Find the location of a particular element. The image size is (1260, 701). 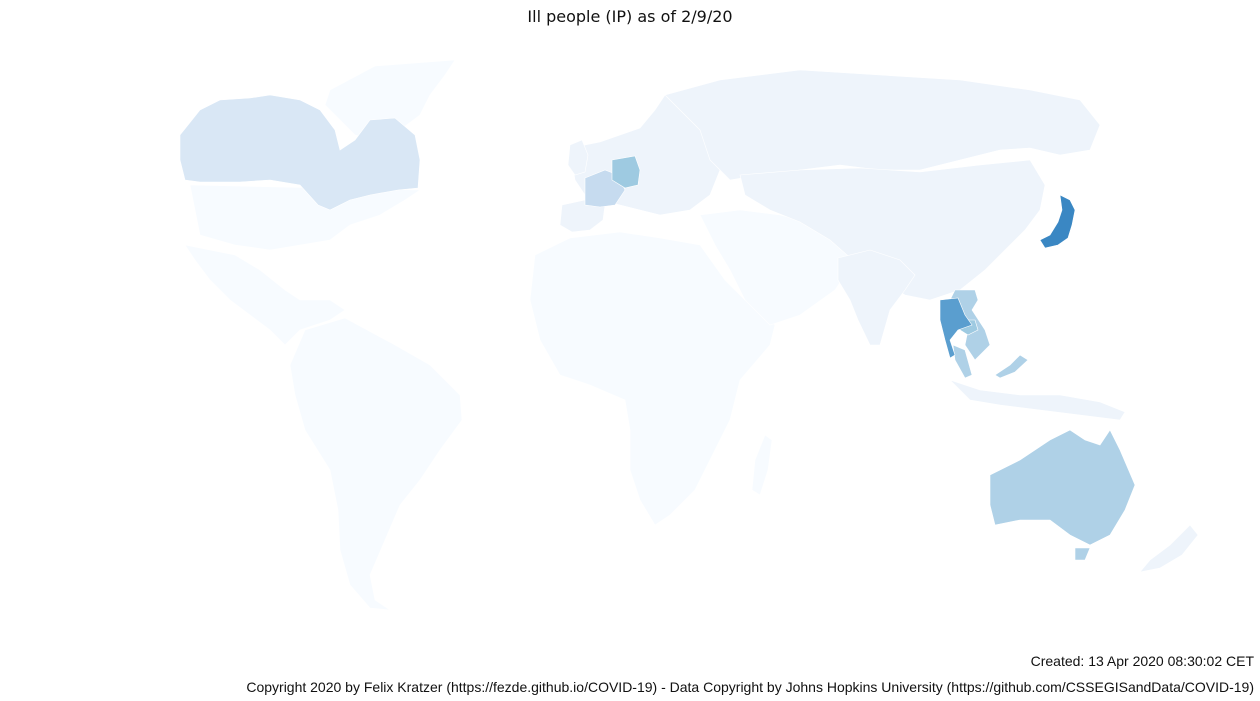

region-malaysia-borneo is located at coordinates (1011, 366).